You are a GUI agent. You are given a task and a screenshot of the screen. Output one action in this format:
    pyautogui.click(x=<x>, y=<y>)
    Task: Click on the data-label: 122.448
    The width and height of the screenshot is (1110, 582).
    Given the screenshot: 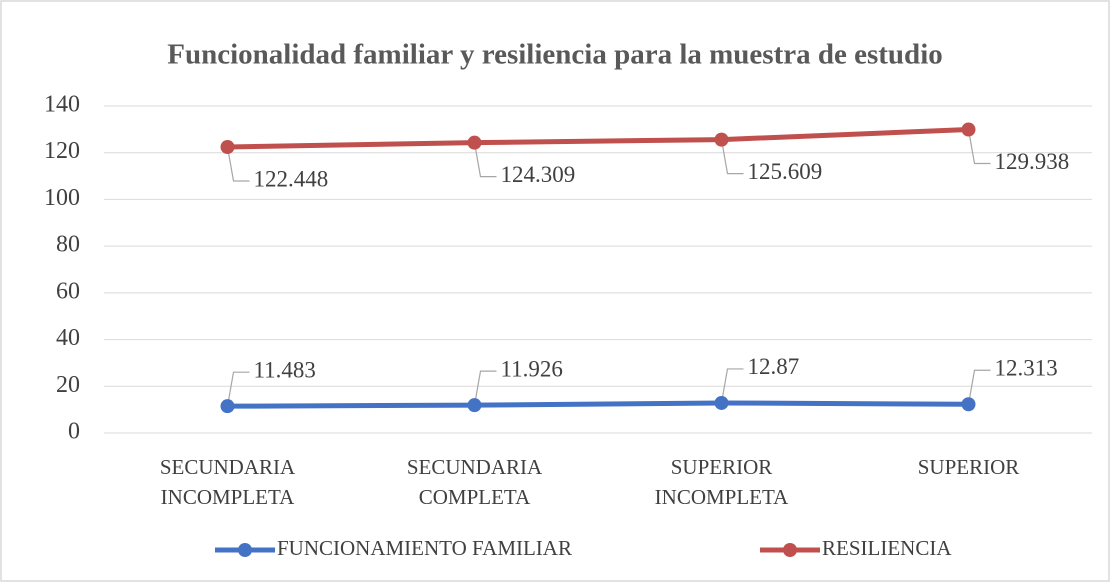 What is the action you would take?
    pyautogui.click(x=291, y=178)
    